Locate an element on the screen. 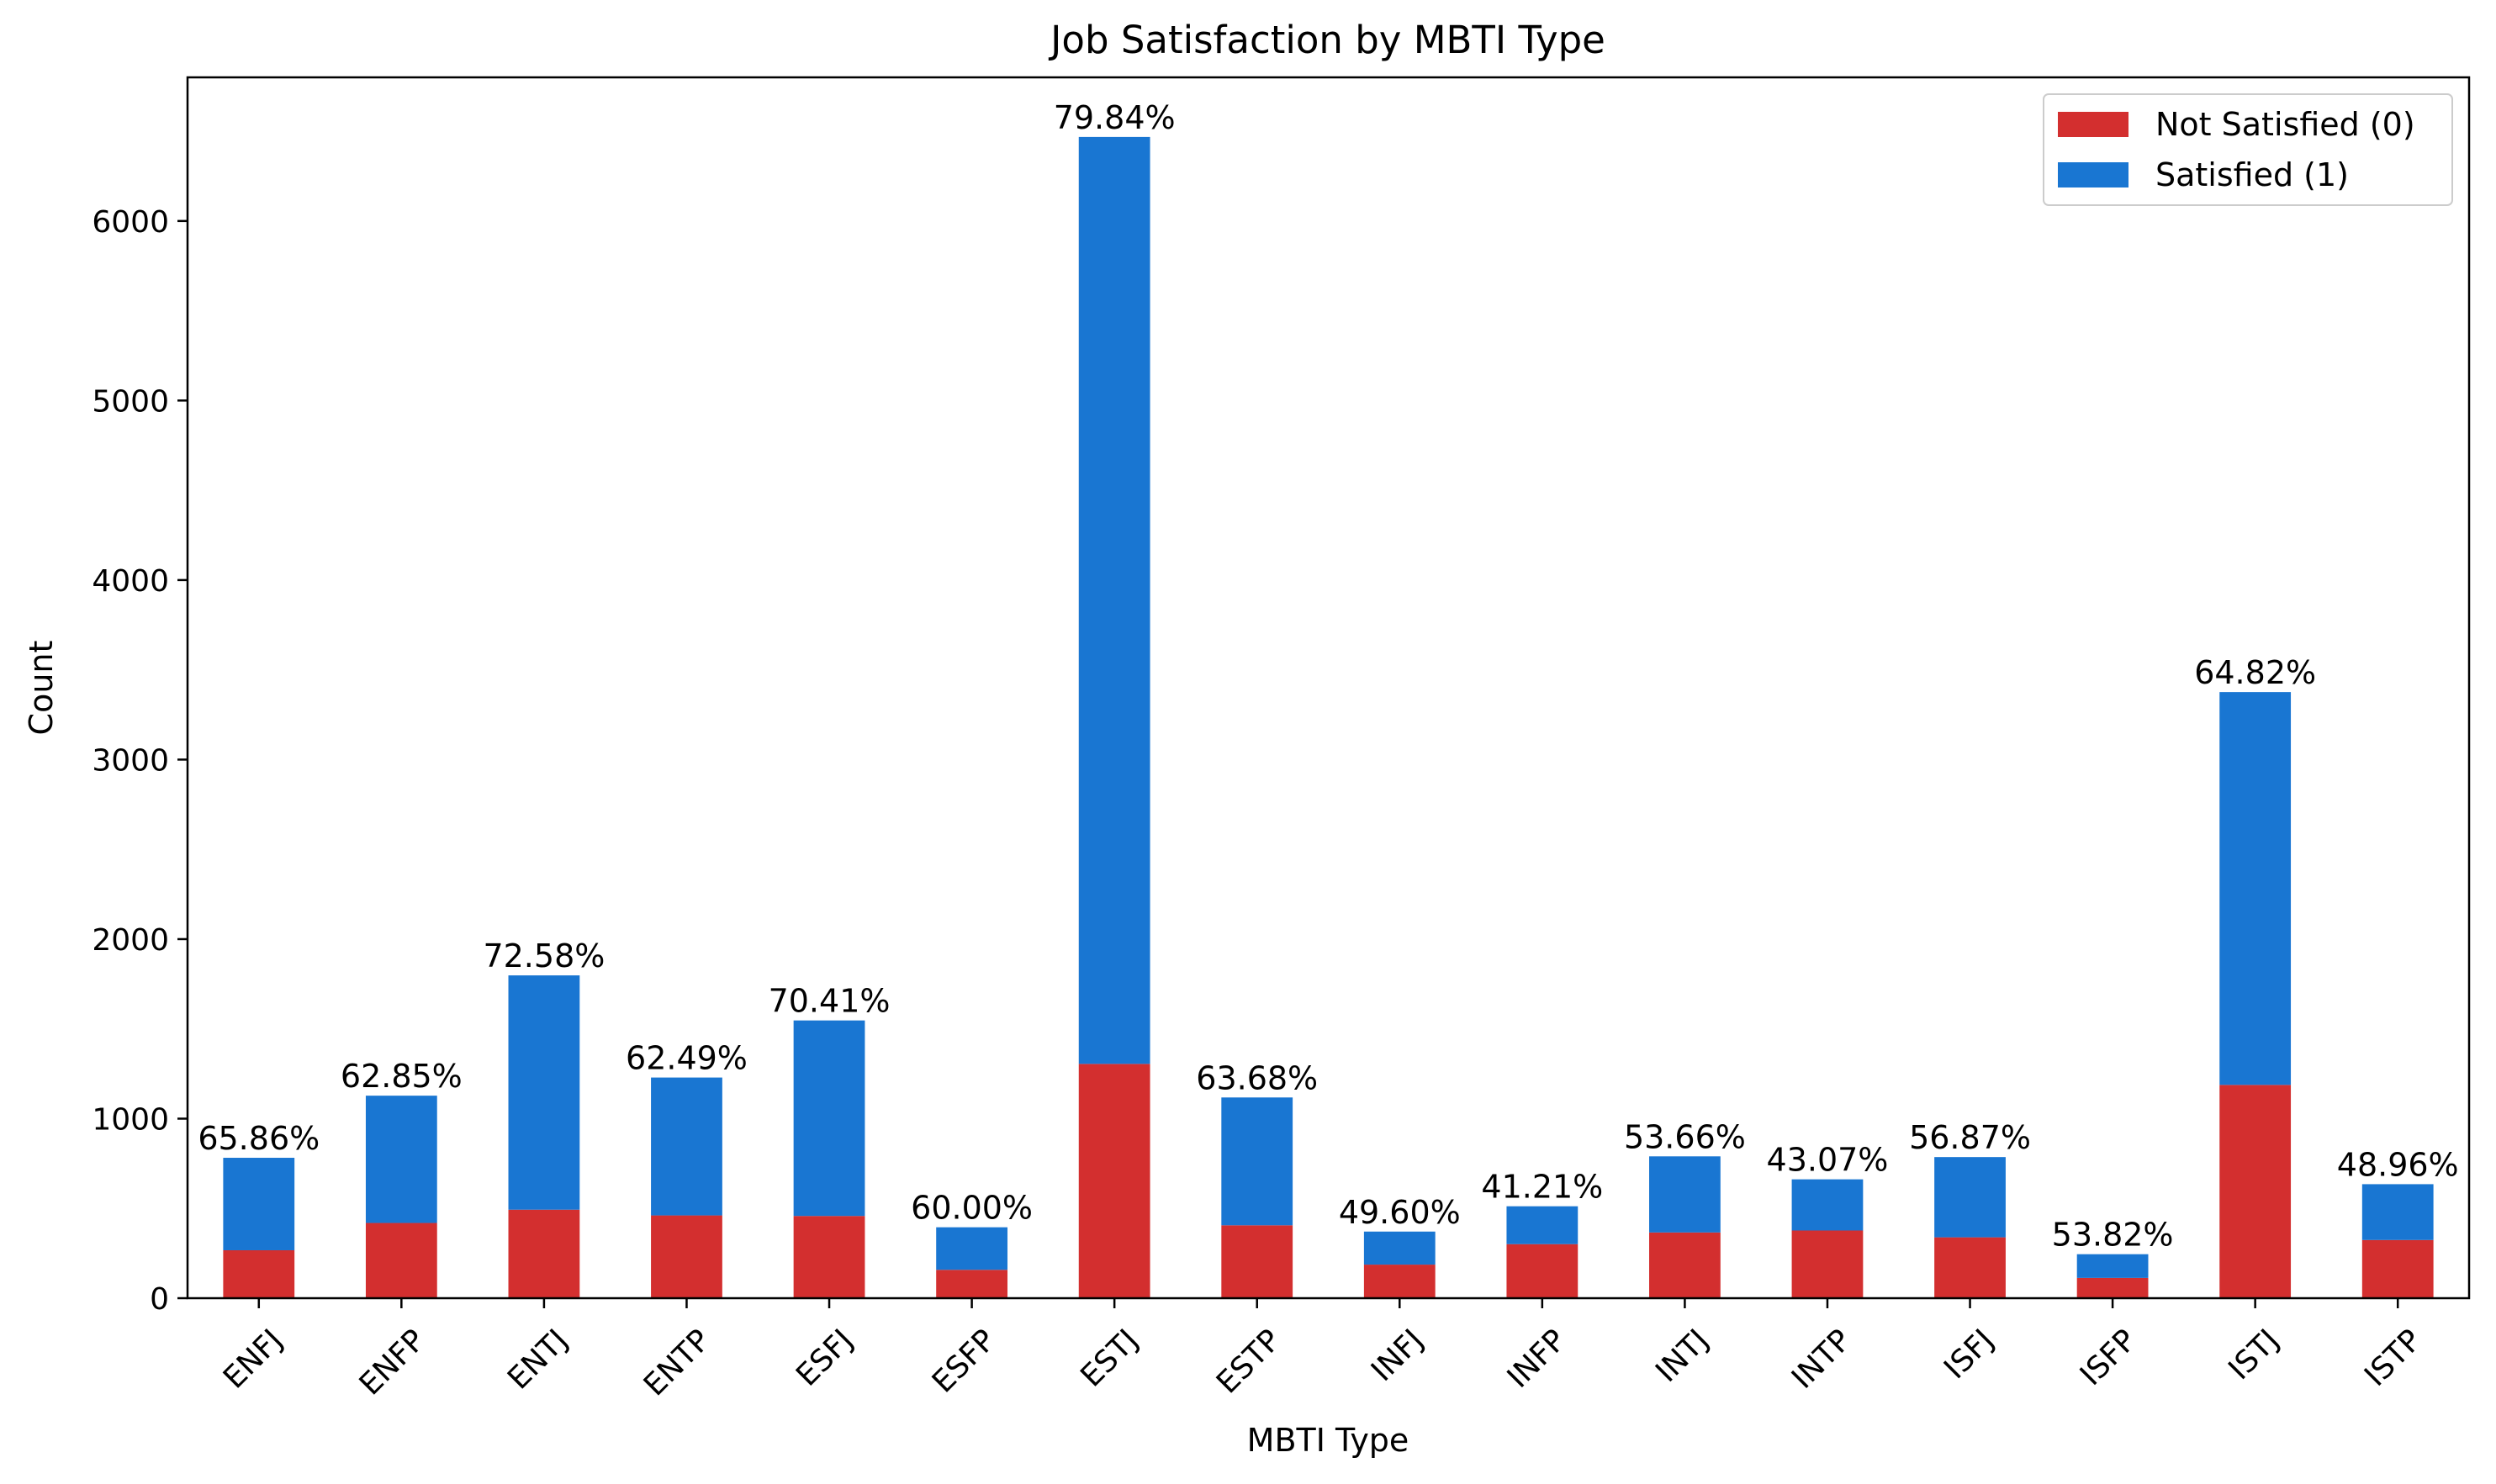 The height and width of the screenshot is (1484, 2496). x-tick-label: ISTP is located at coordinates (2393, 1358).